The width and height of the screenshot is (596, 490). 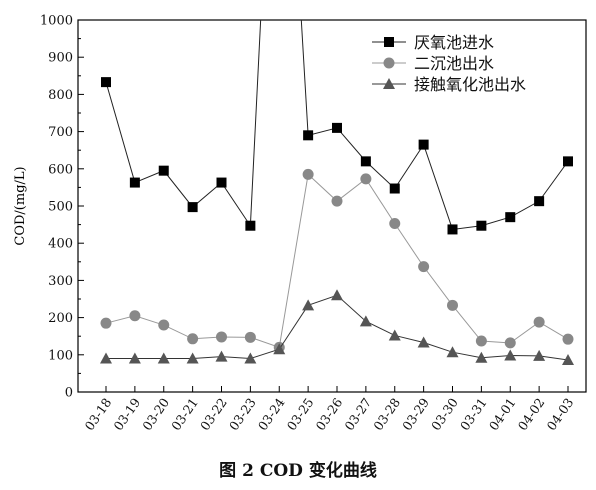 I want to click on legend-label: 接触氧化池出水, so click(x=470, y=84).